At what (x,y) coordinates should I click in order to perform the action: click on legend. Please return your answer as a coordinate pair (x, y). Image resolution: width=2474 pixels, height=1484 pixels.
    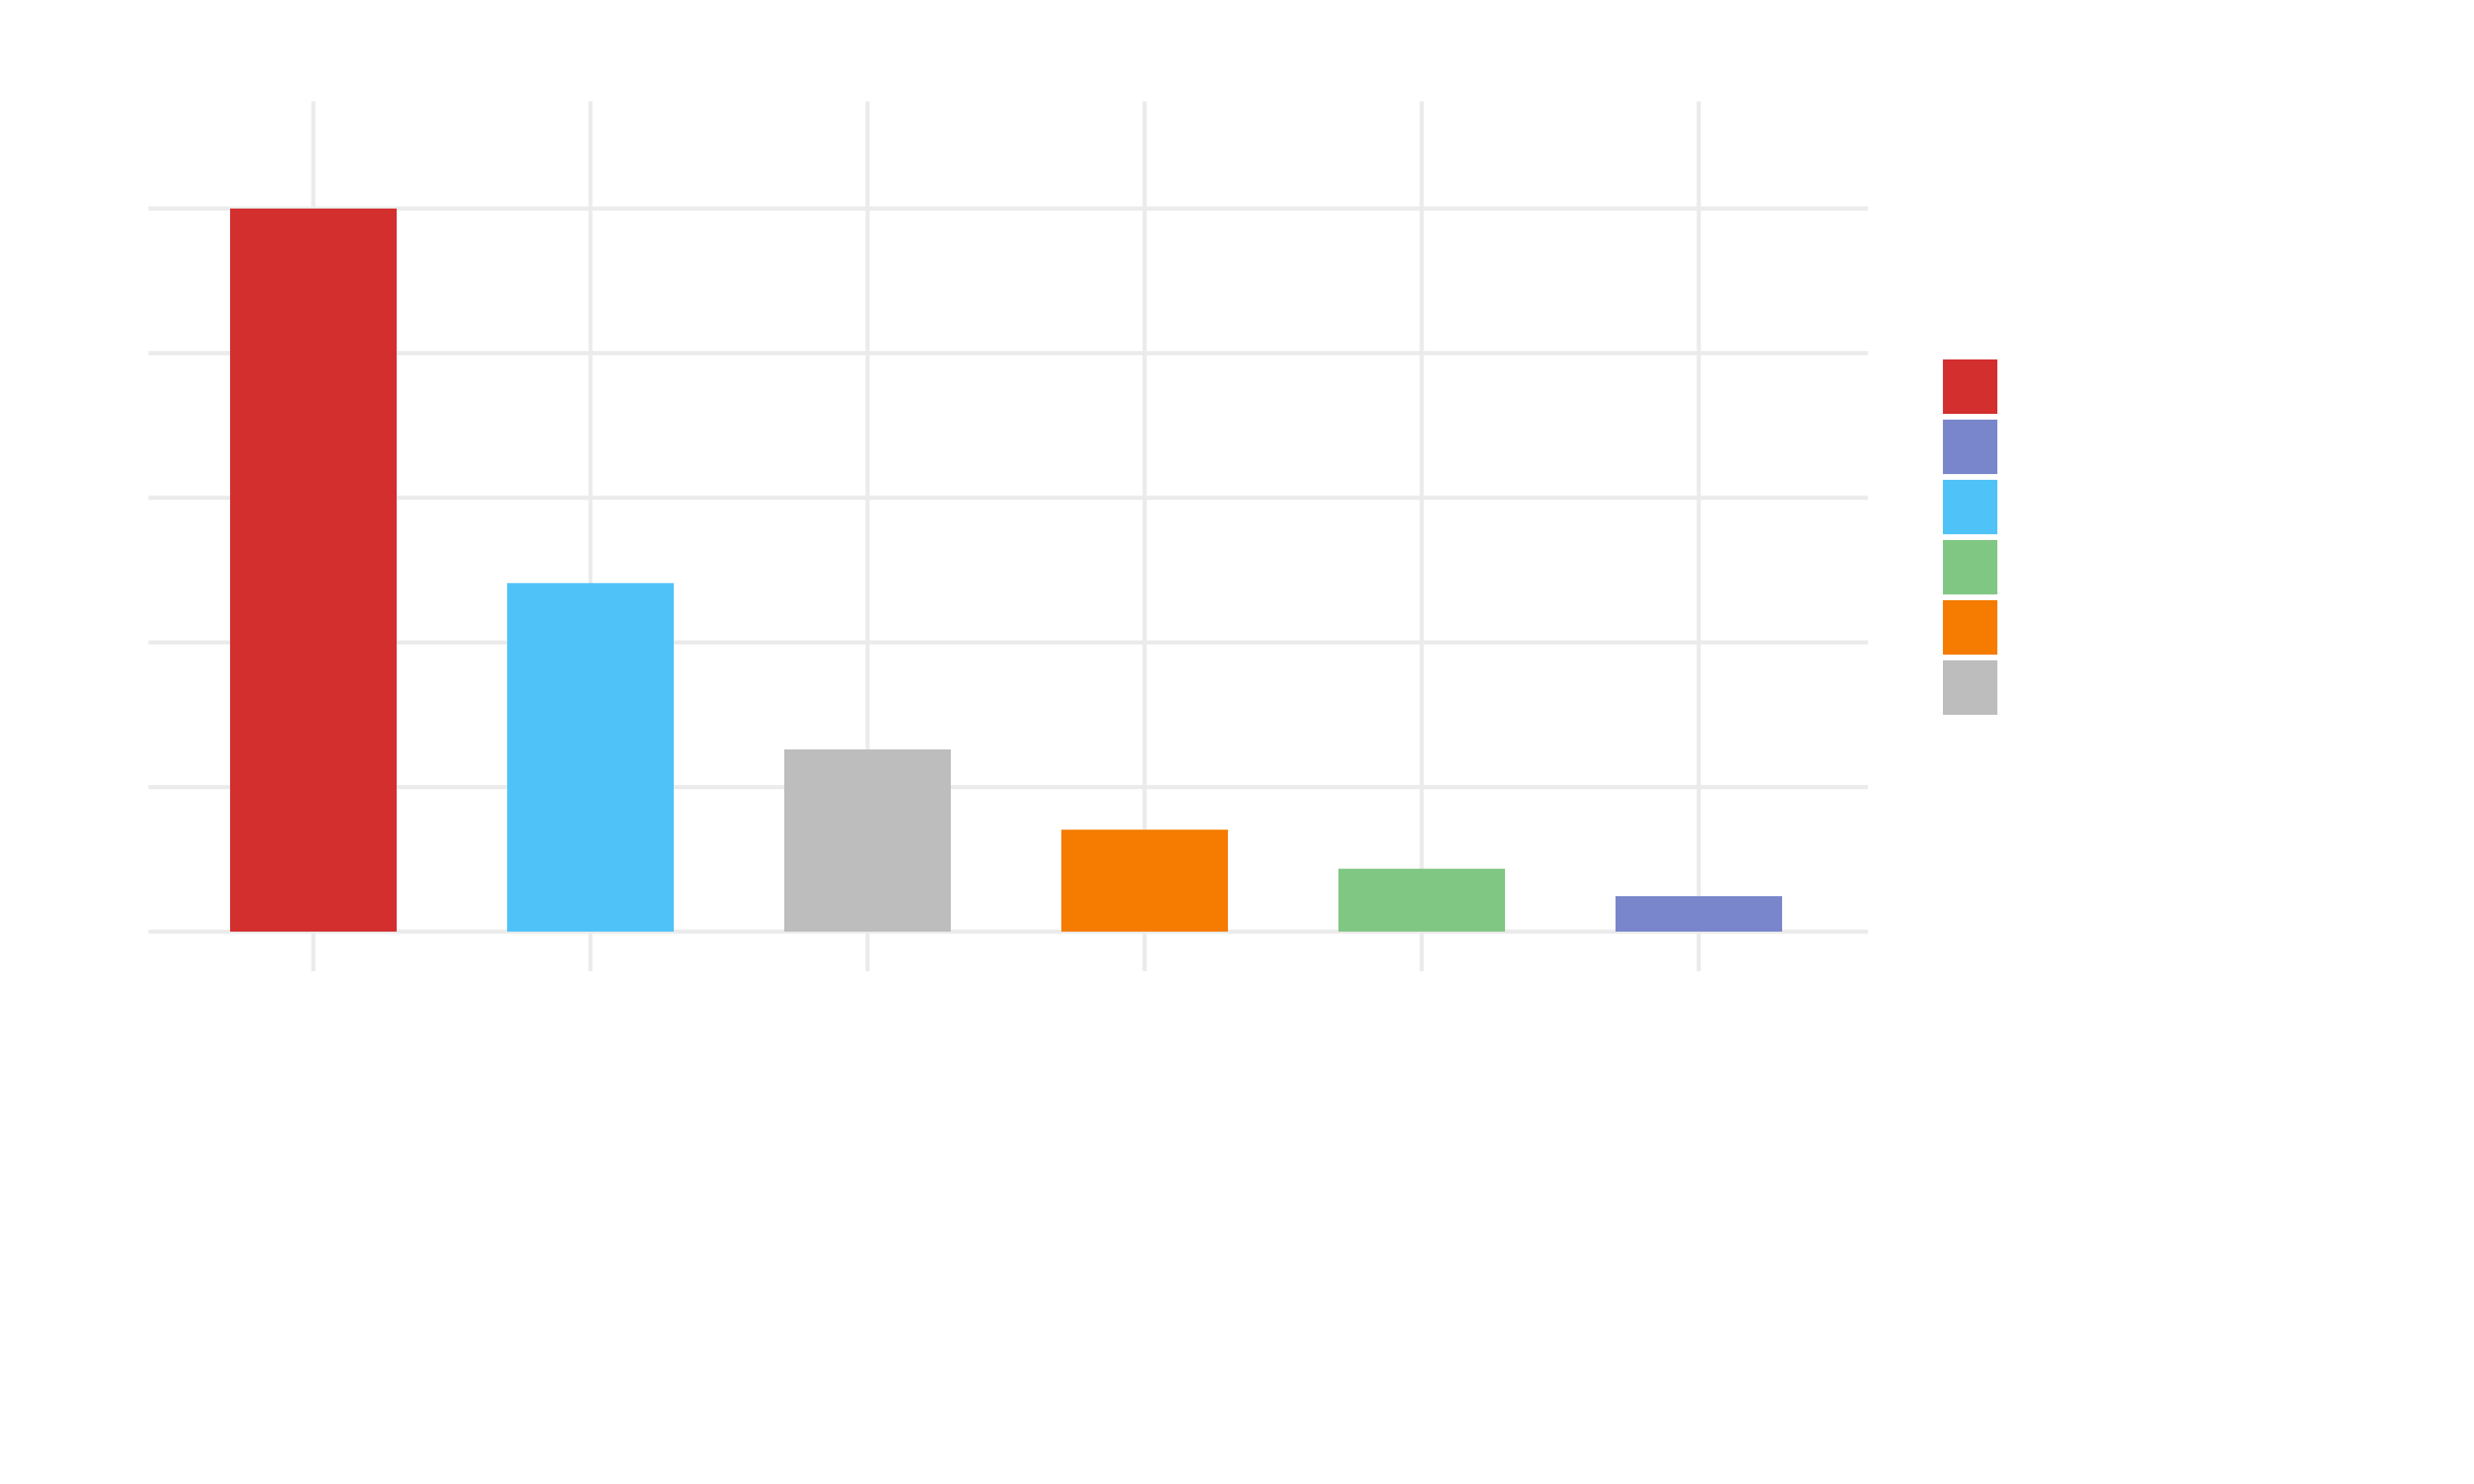
    Looking at the image, I should click on (1970, 537).